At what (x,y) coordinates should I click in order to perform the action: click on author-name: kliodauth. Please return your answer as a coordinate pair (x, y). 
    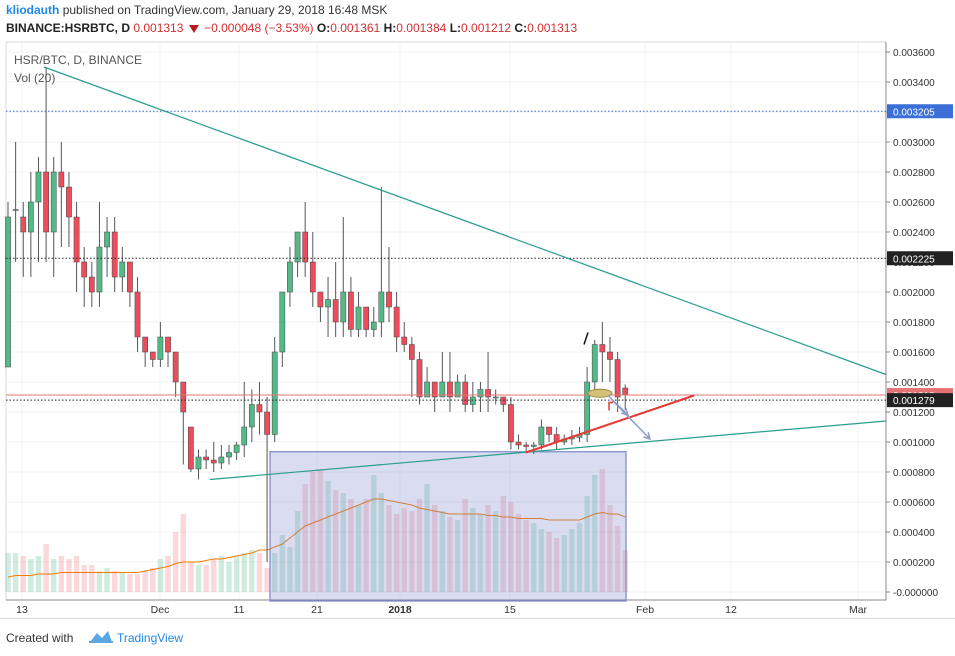
    Looking at the image, I should click on (33, 10).